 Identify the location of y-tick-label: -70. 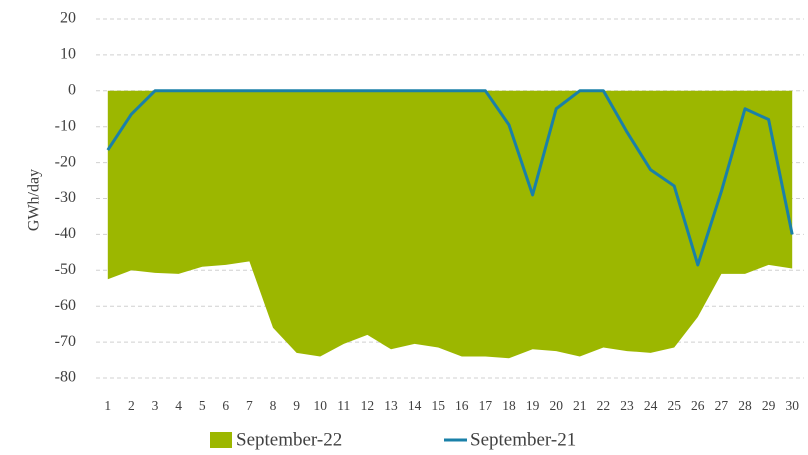
(65, 341).